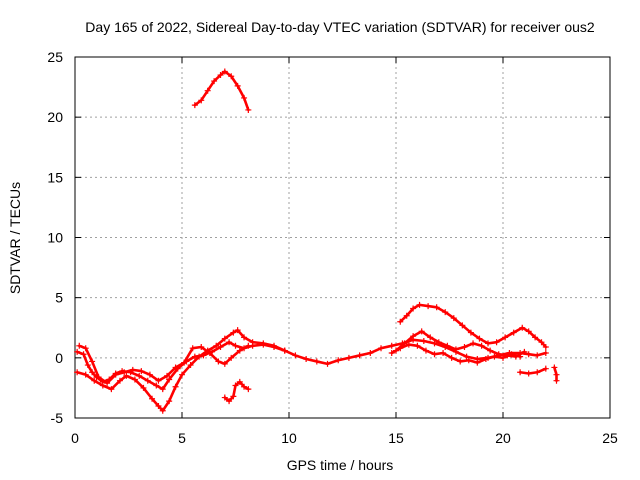 This screenshot has width=640, height=480. What do you see at coordinates (396, 438) in the screenshot?
I see `x-tick-label: 15` at bounding box center [396, 438].